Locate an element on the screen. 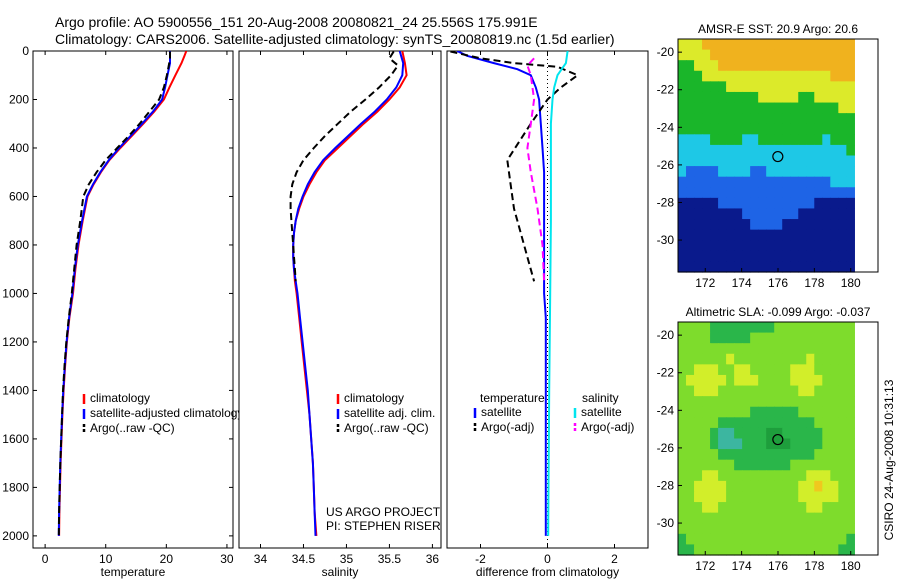 The width and height of the screenshot is (900, 580). side-stamp: CSIRO 24-Aug-2008 10:31:13 is located at coordinates (889, 459).